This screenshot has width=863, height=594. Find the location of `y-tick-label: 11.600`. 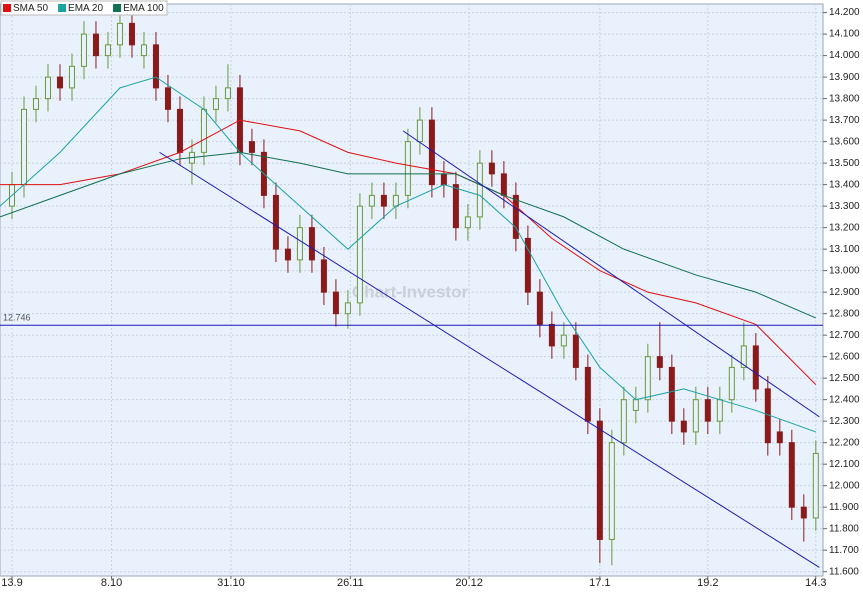

y-tick-label: 11.600 is located at coordinates (844, 571).